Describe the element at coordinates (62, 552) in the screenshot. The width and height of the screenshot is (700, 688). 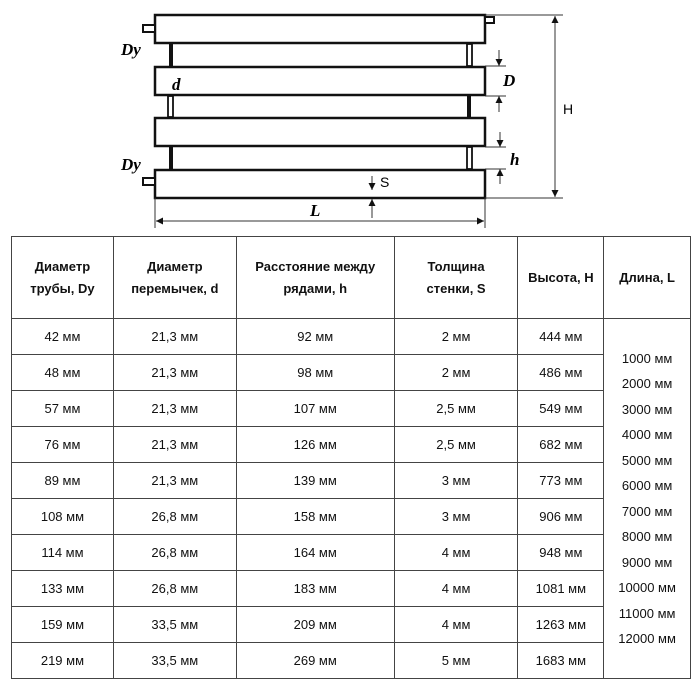
I see `cell-pipe-diameter: 114 мм` at that location.